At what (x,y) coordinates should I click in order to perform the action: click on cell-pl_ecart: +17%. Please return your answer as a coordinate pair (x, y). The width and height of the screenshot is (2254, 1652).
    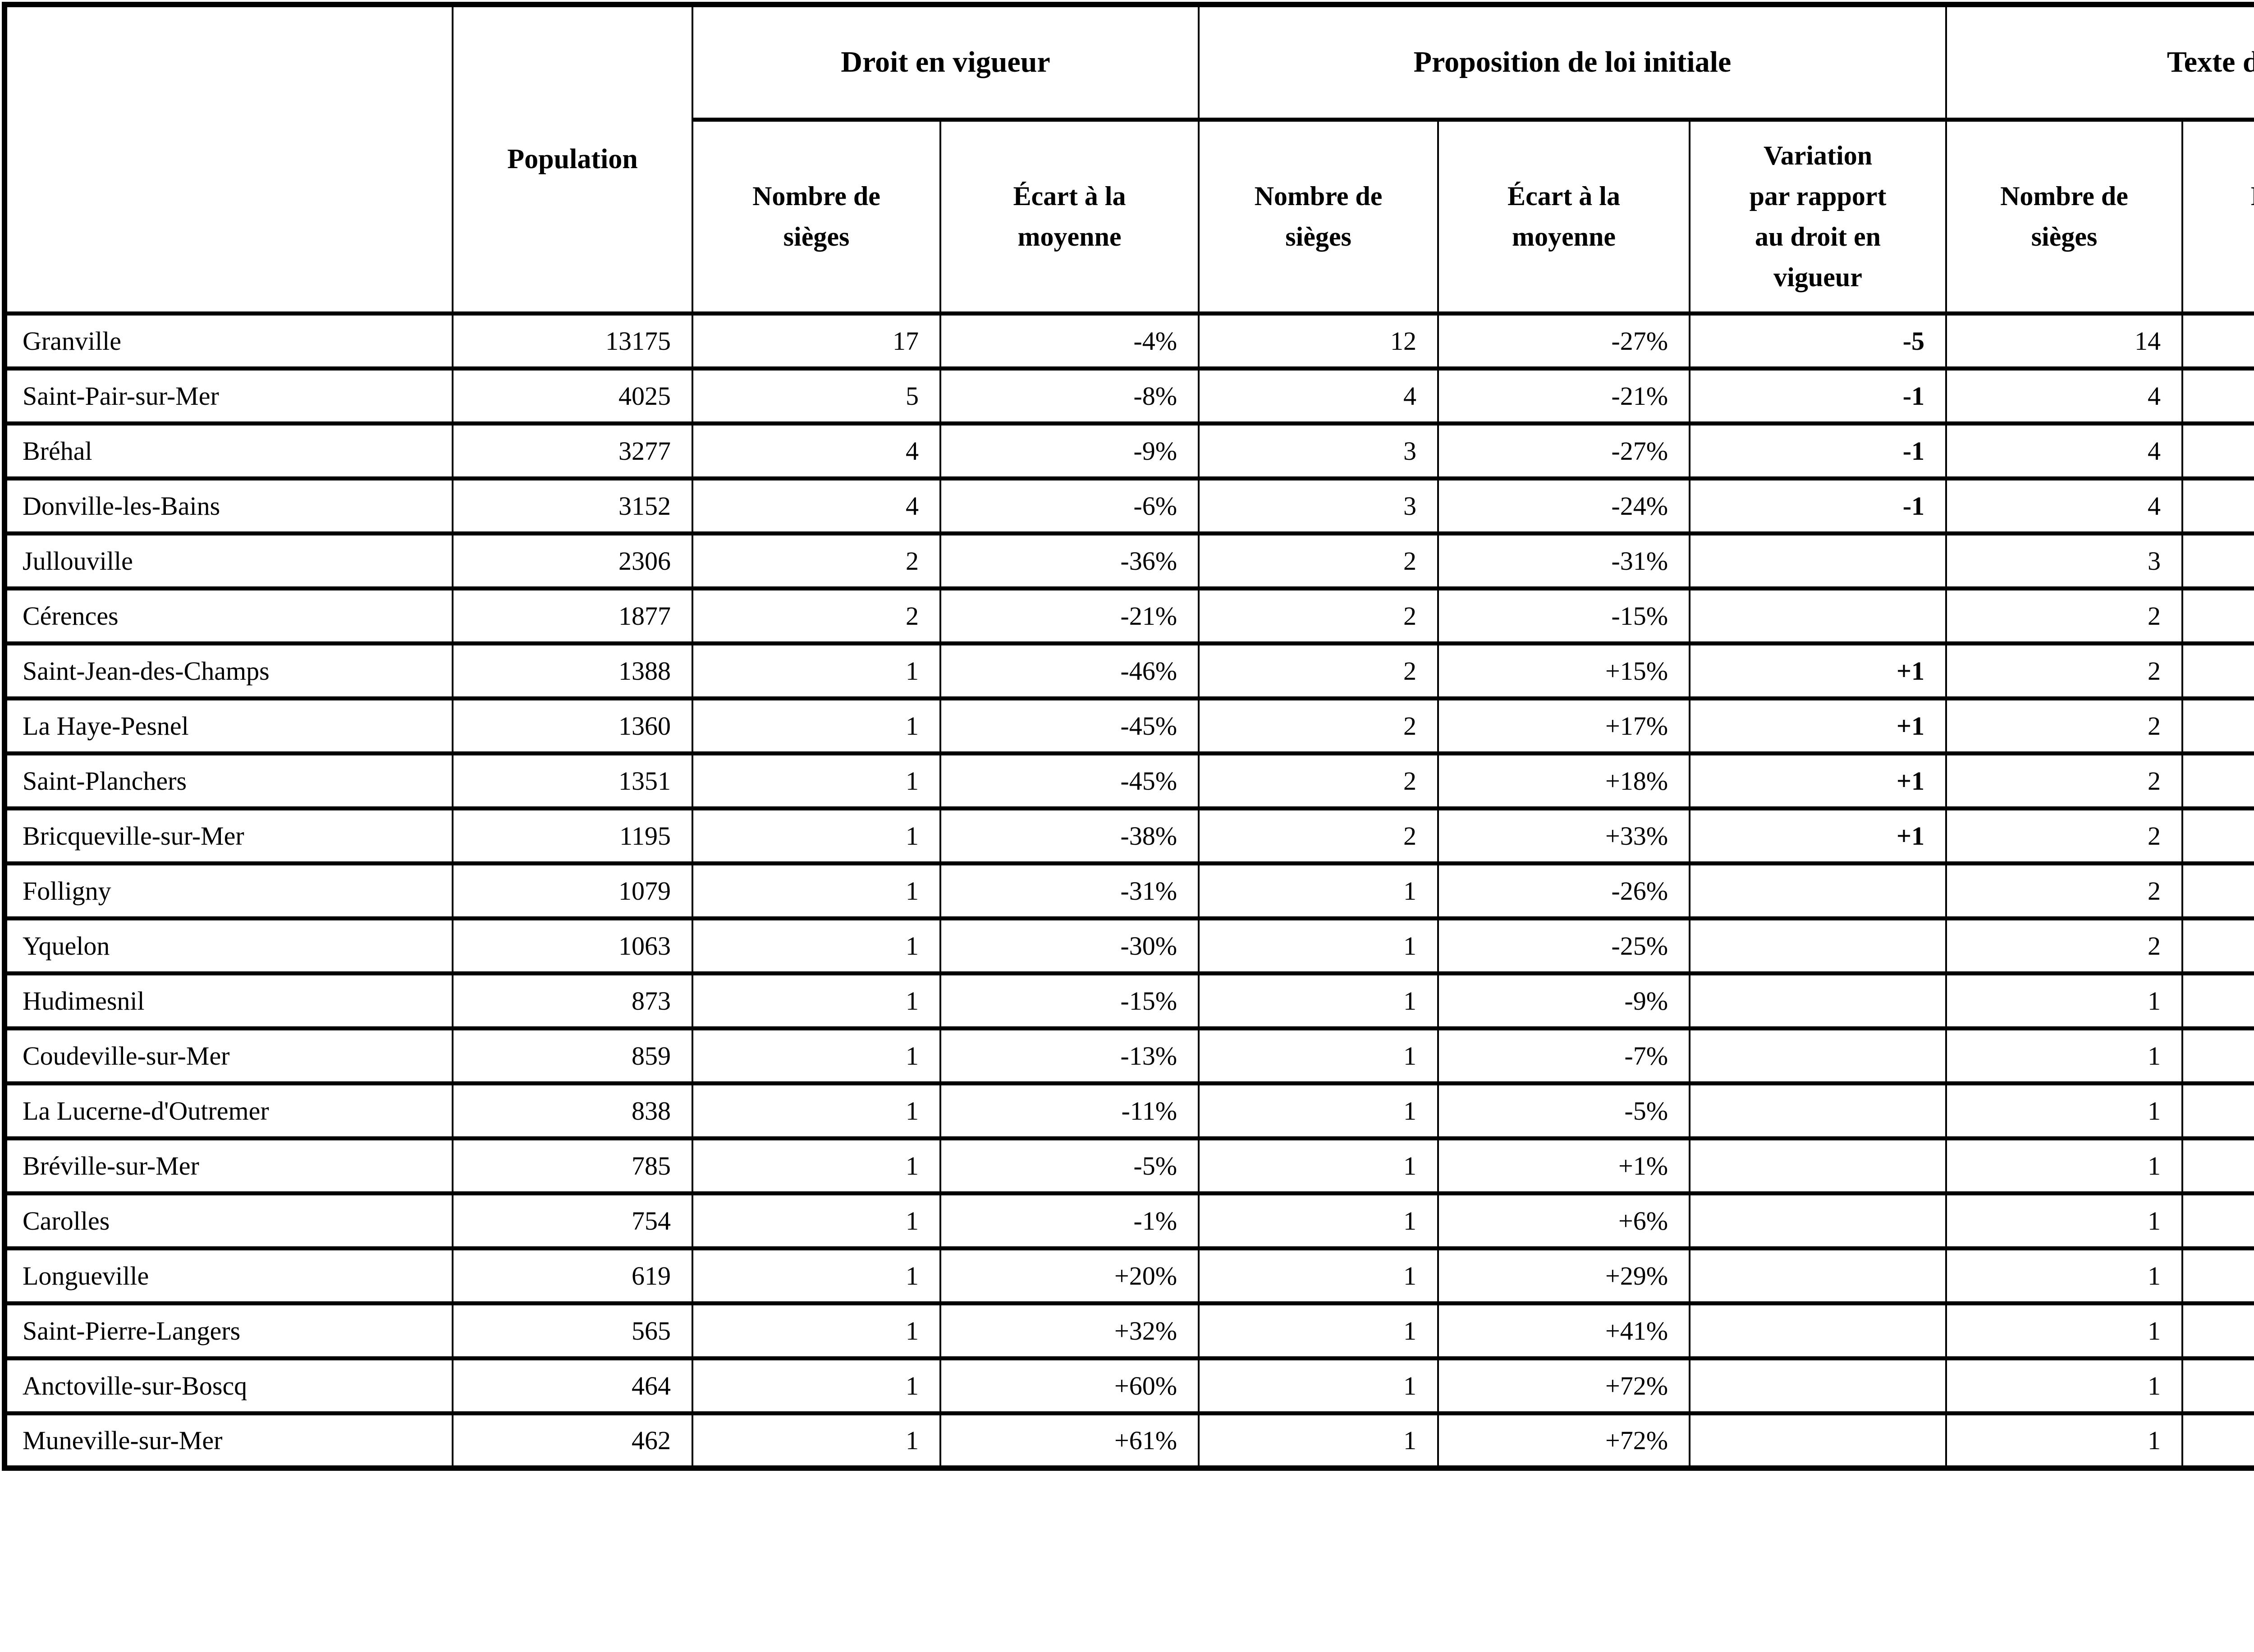
    Looking at the image, I should click on (1564, 725).